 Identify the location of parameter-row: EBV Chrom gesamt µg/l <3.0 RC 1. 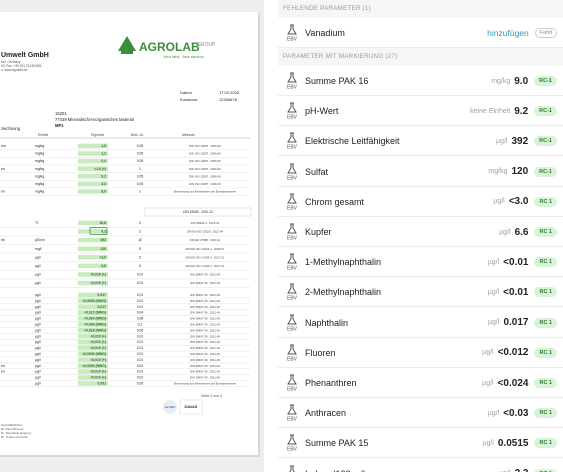
(420, 202).